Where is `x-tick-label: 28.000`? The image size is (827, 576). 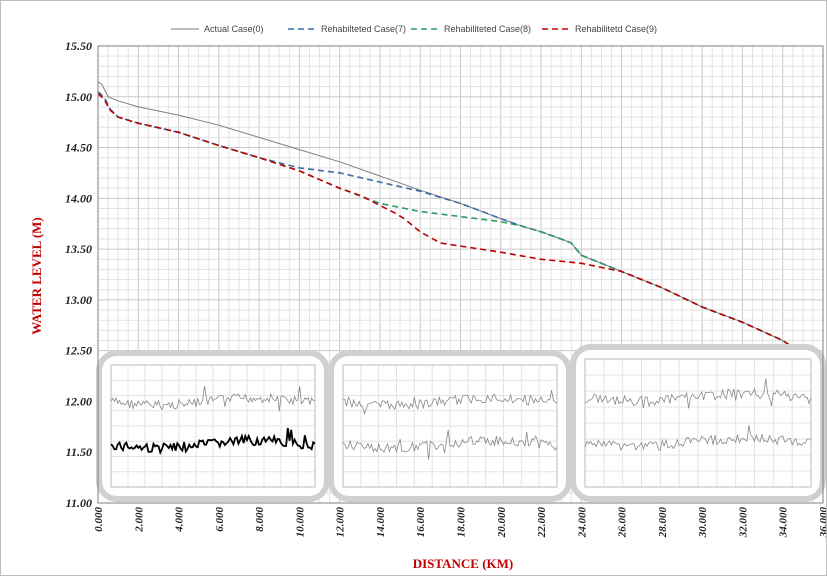 x-tick-label: 28.000 is located at coordinates (663, 523).